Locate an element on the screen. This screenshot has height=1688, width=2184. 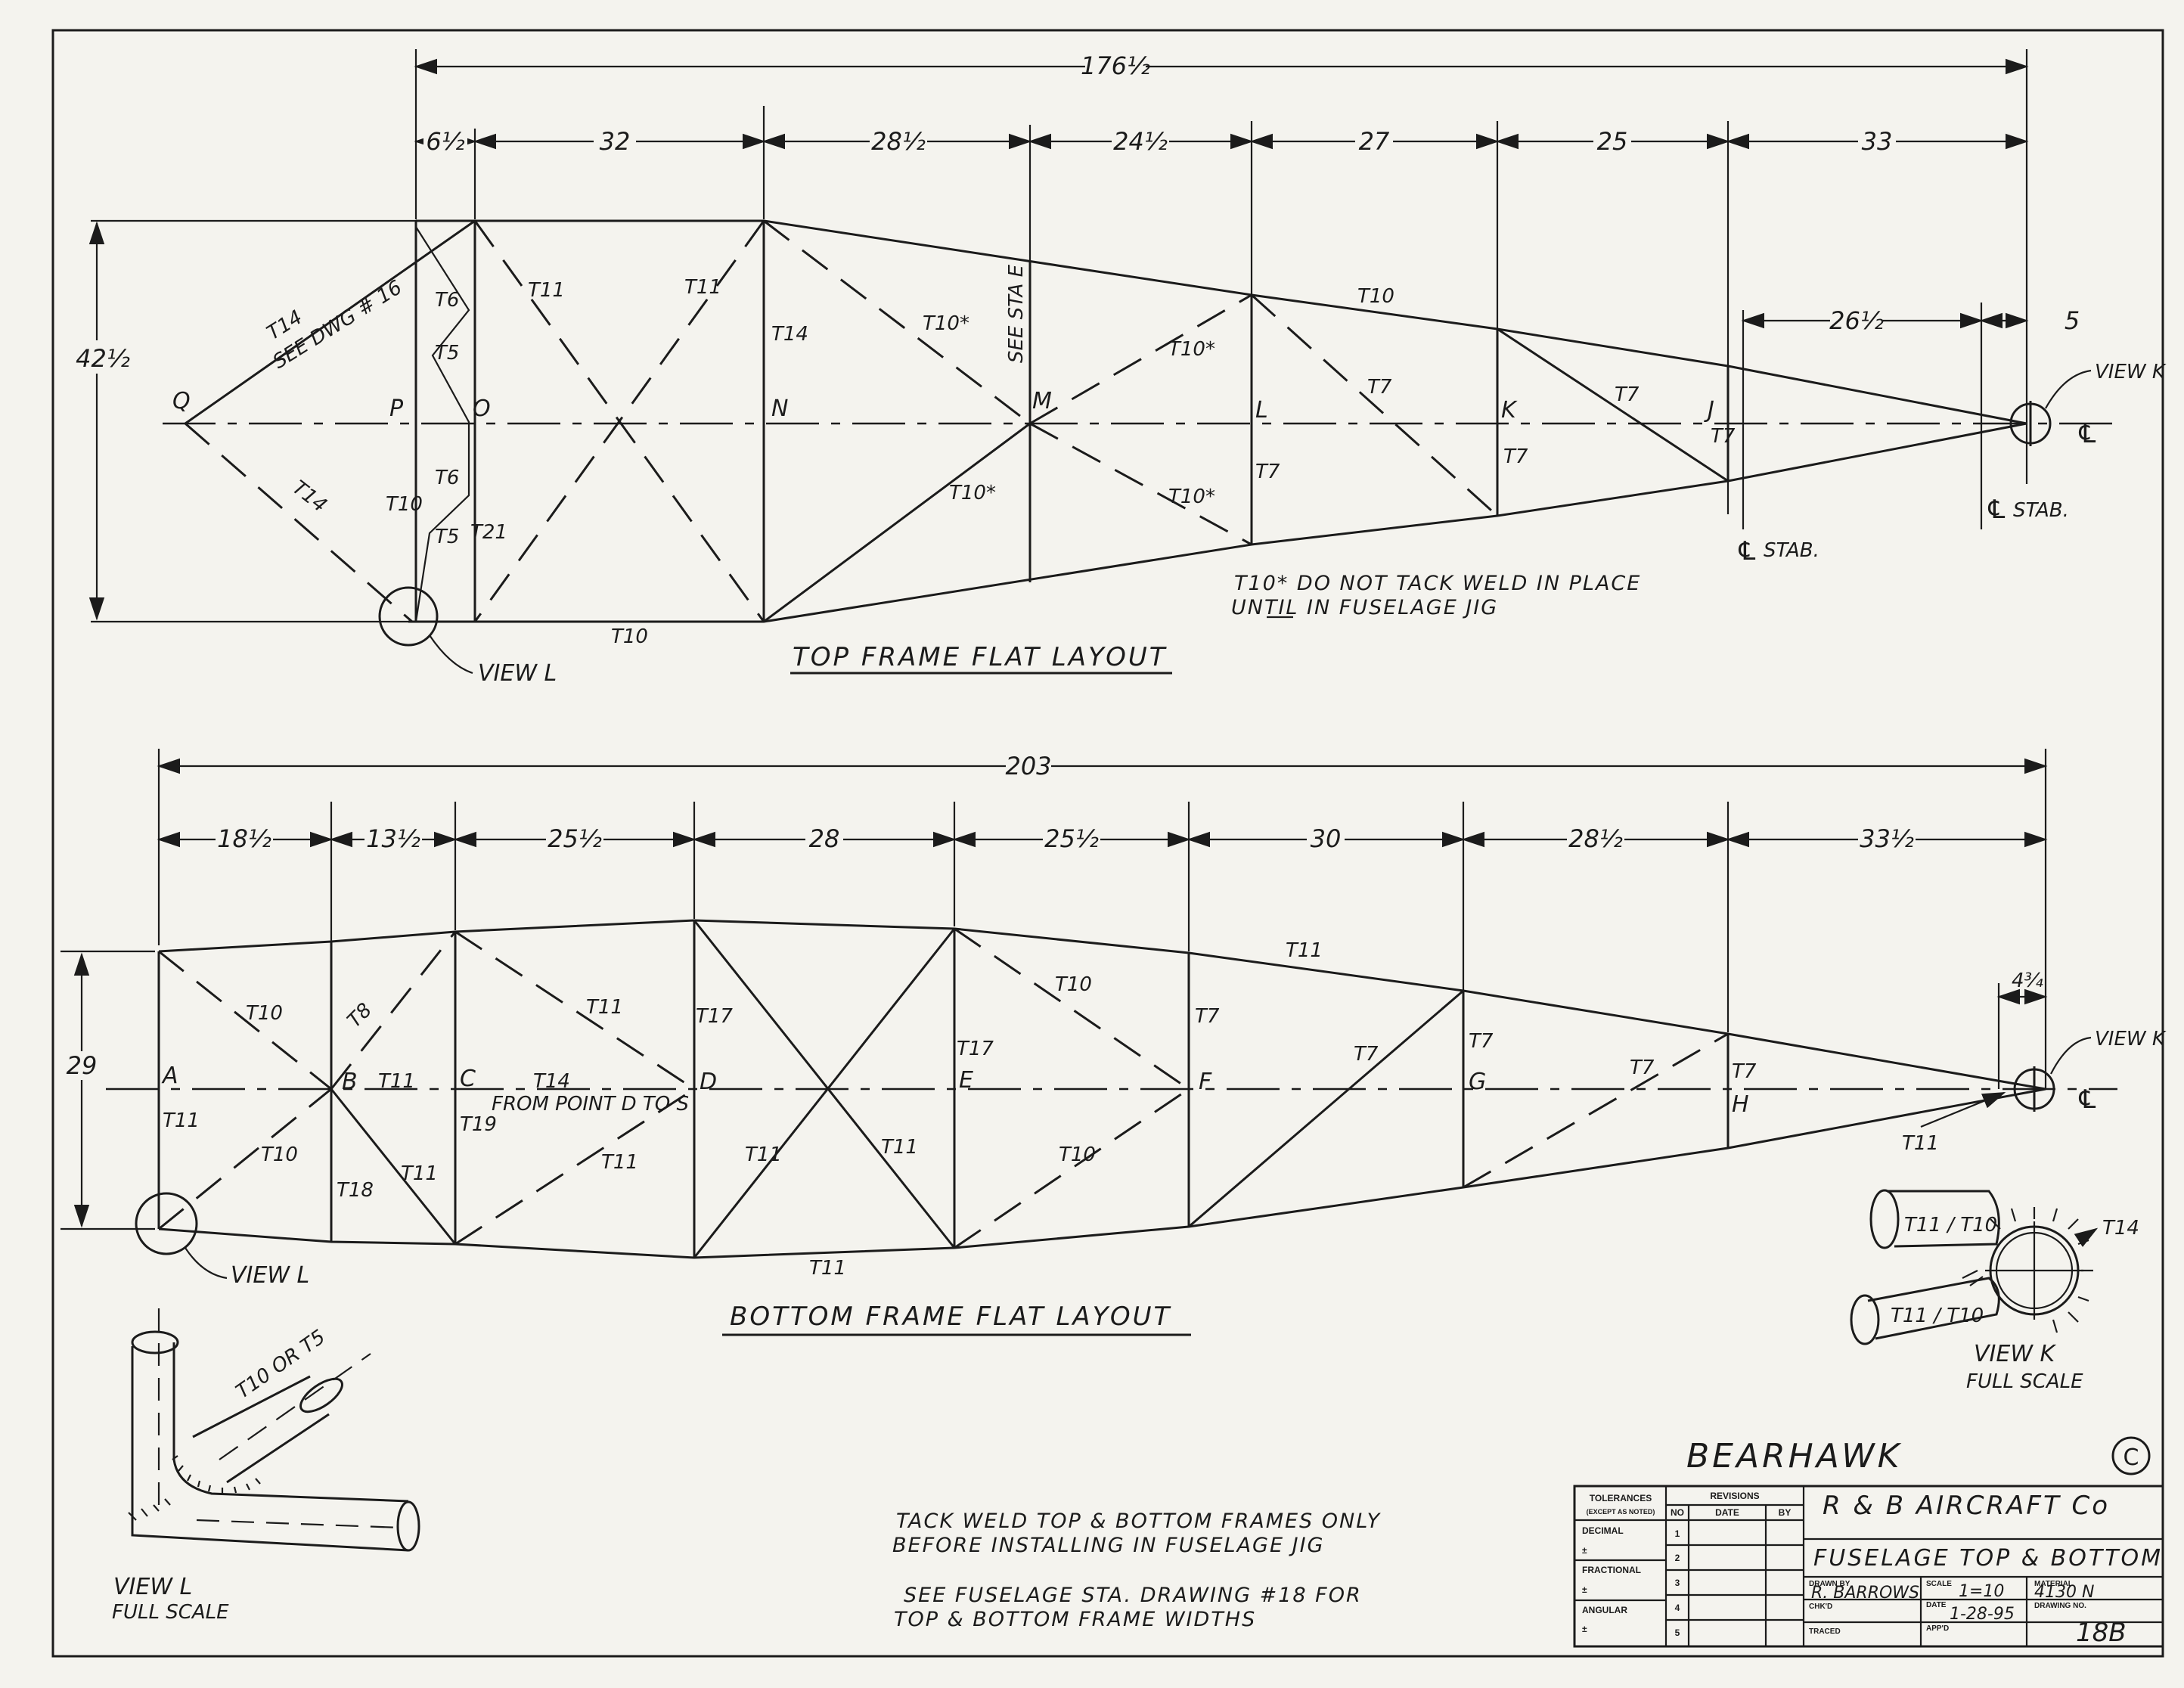
top-dim-1: 6½ is located at coordinates (445, 141).